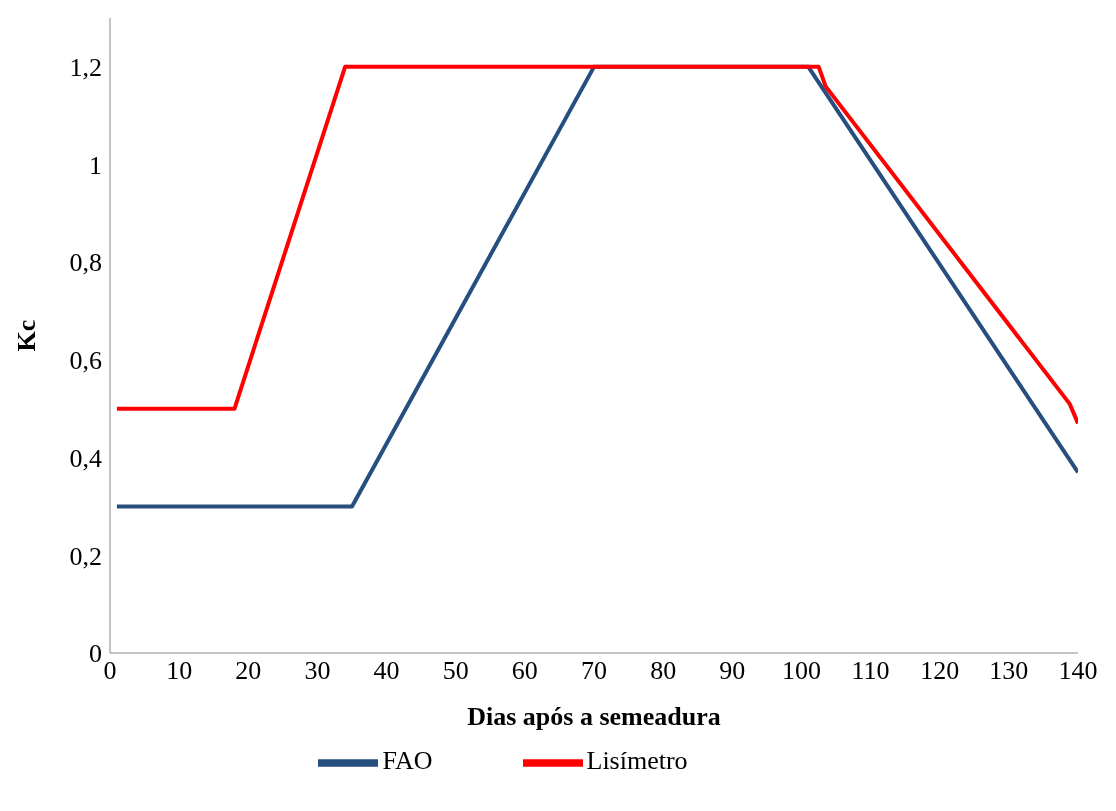  What do you see at coordinates (85, 458) in the screenshot?
I see `y-tick-label: 0,4` at bounding box center [85, 458].